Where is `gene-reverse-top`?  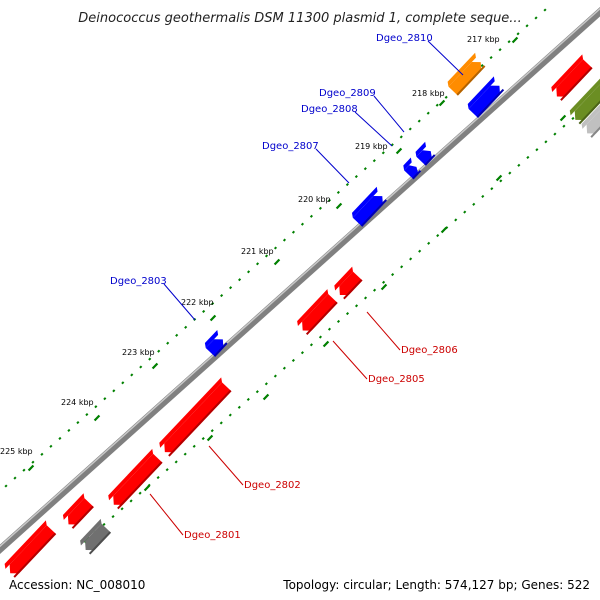 gene-reverse-top is located at coordinates (572, 77).